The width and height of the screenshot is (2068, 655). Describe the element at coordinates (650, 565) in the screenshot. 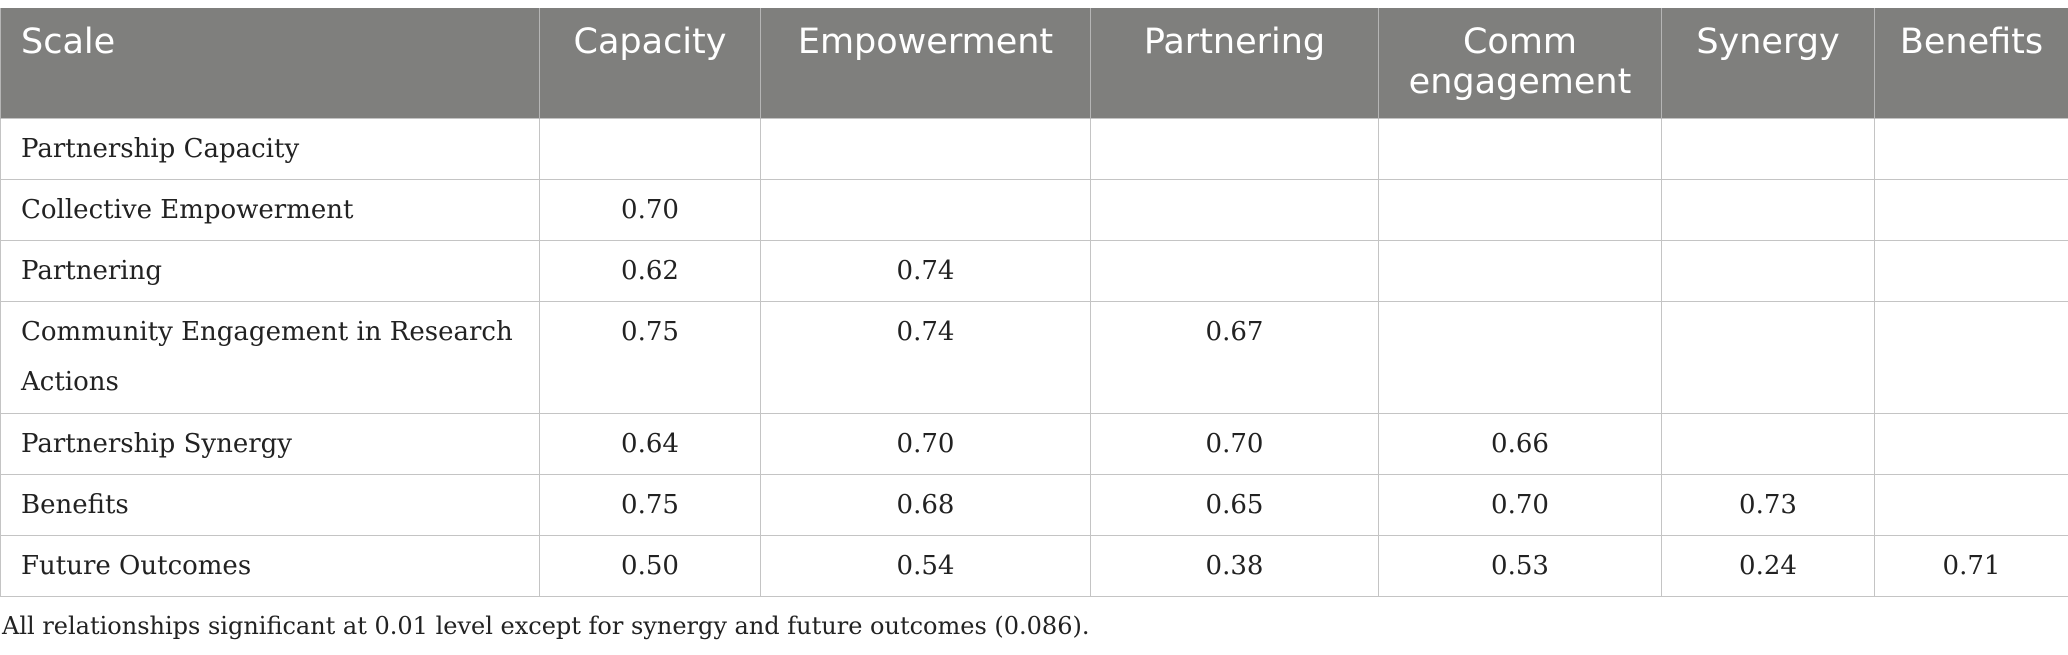

I see `table-cell: 0.50` at that location.